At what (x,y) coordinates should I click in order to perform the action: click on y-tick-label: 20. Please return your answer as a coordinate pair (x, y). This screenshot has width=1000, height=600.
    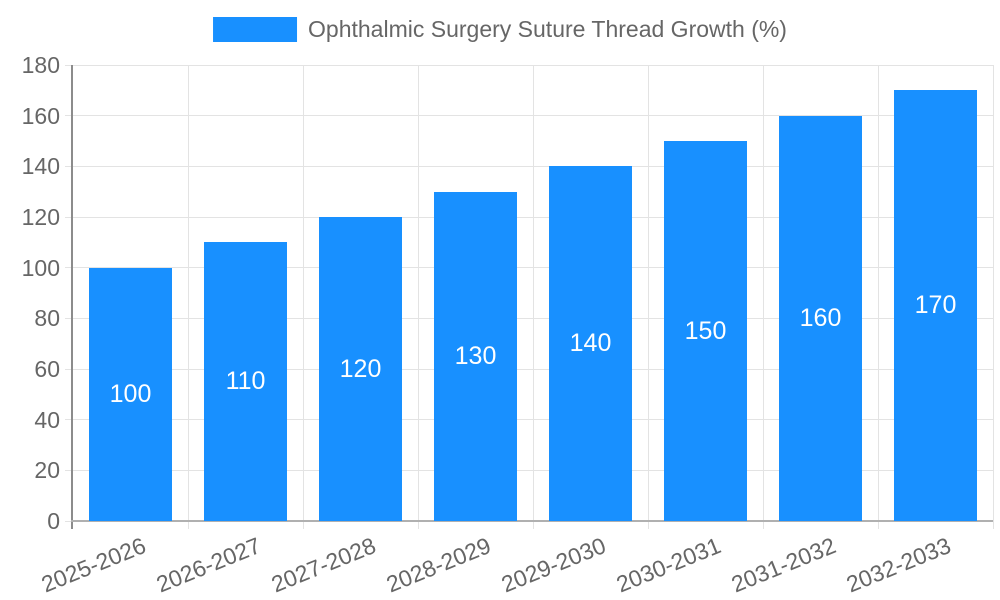
    Looking at the image, I should click on (47, 470).